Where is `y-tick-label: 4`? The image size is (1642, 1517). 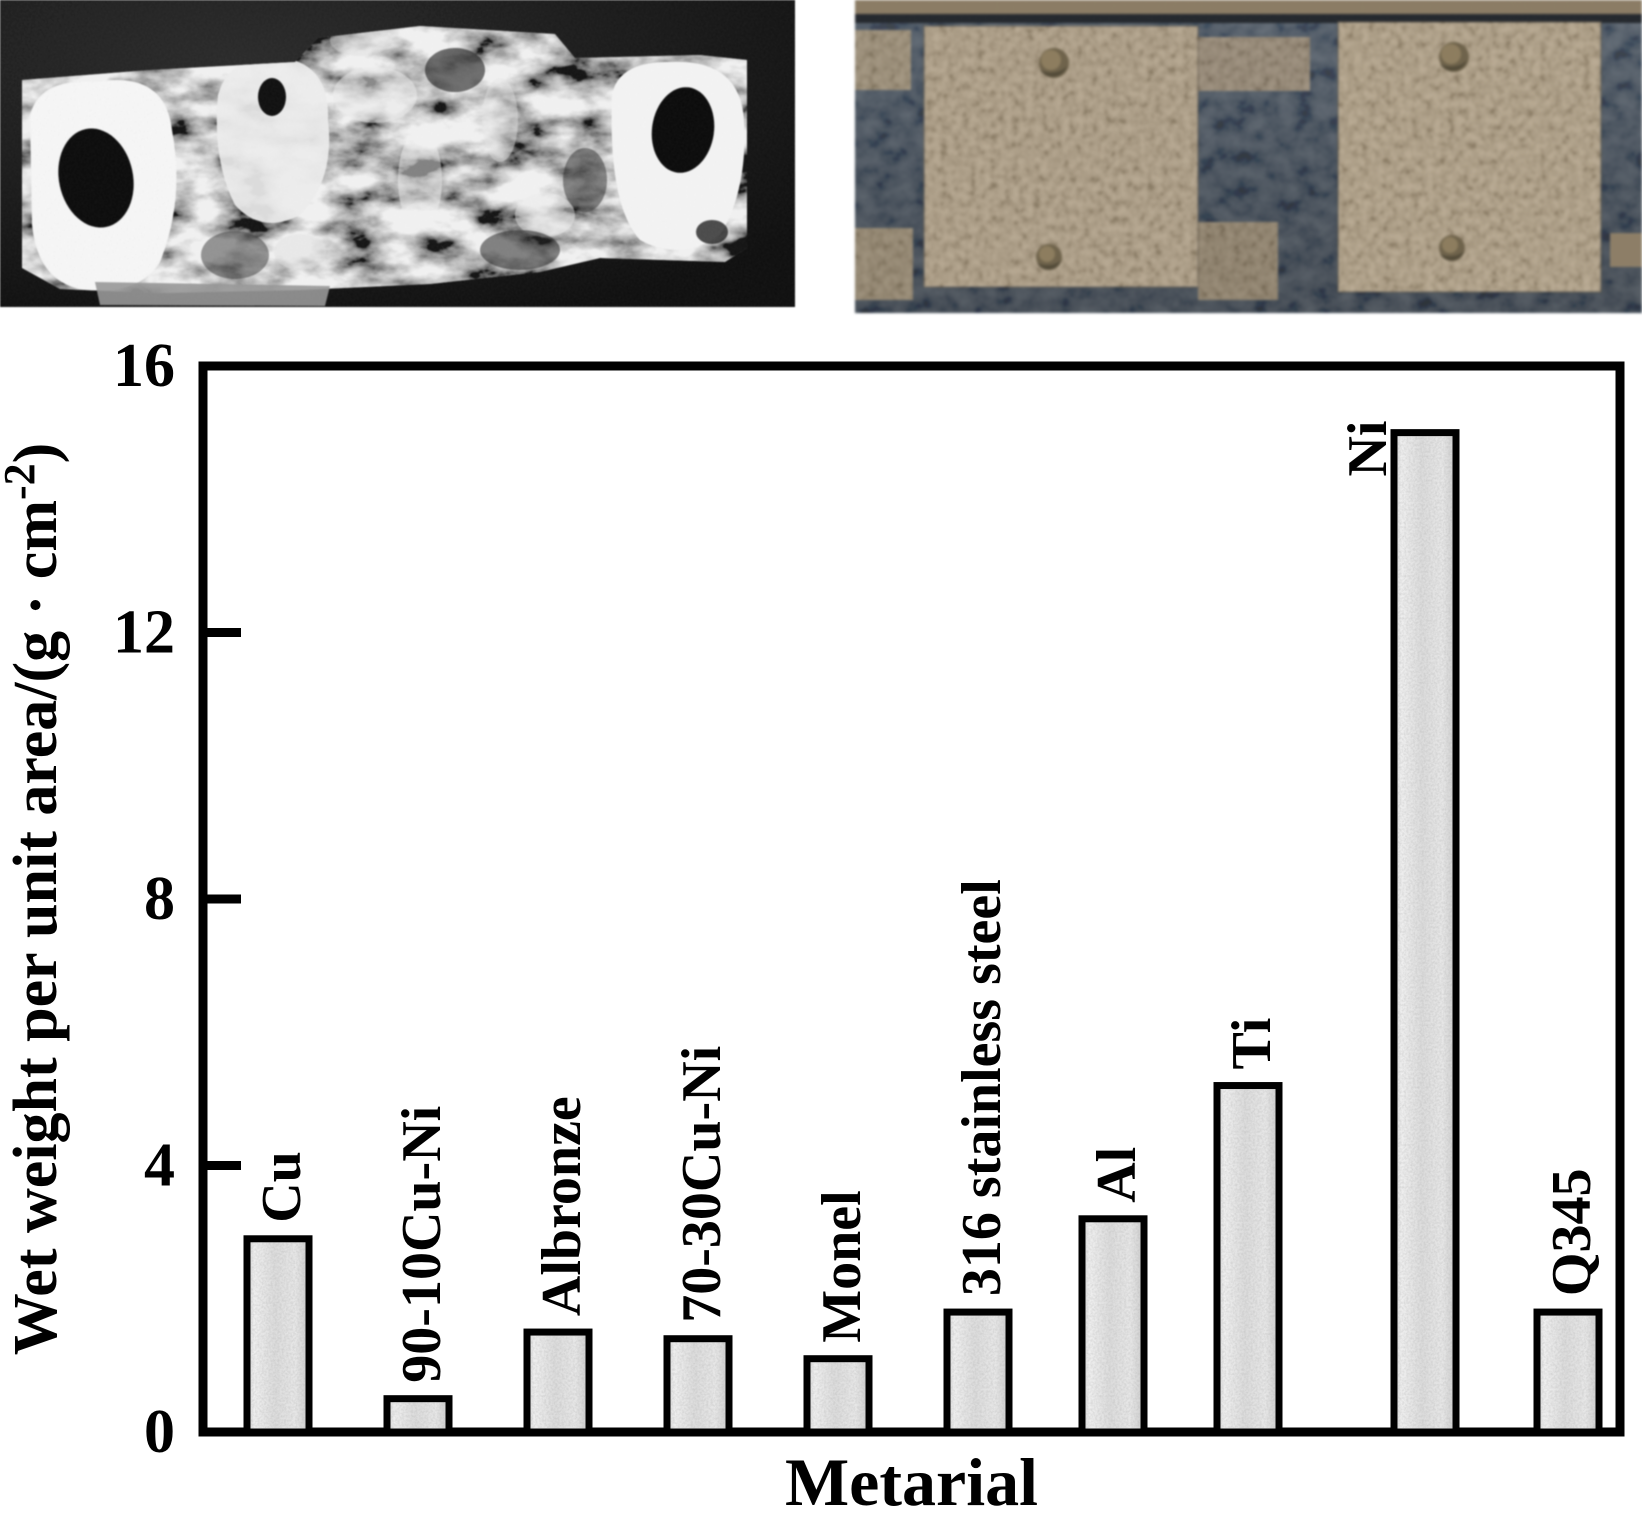 y-tick-label: 4 is located at coordinates (159, 1166).